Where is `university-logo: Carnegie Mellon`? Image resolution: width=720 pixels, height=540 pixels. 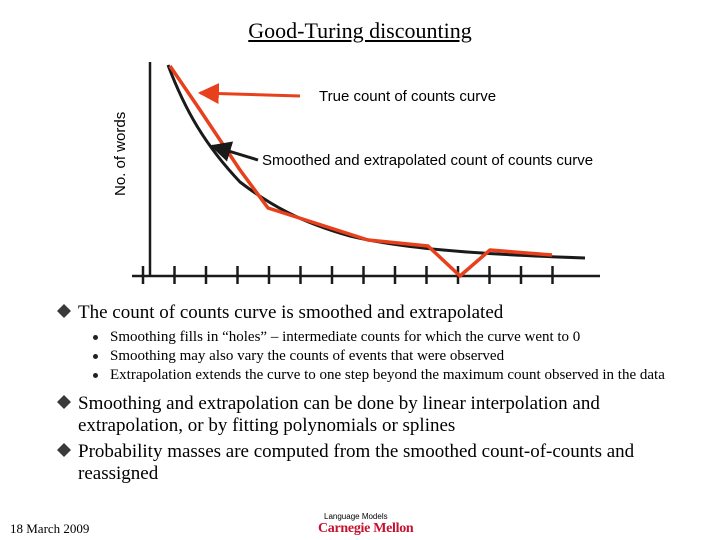 university-logo: Carnegie Mellon is located at coordinates (366, 528).